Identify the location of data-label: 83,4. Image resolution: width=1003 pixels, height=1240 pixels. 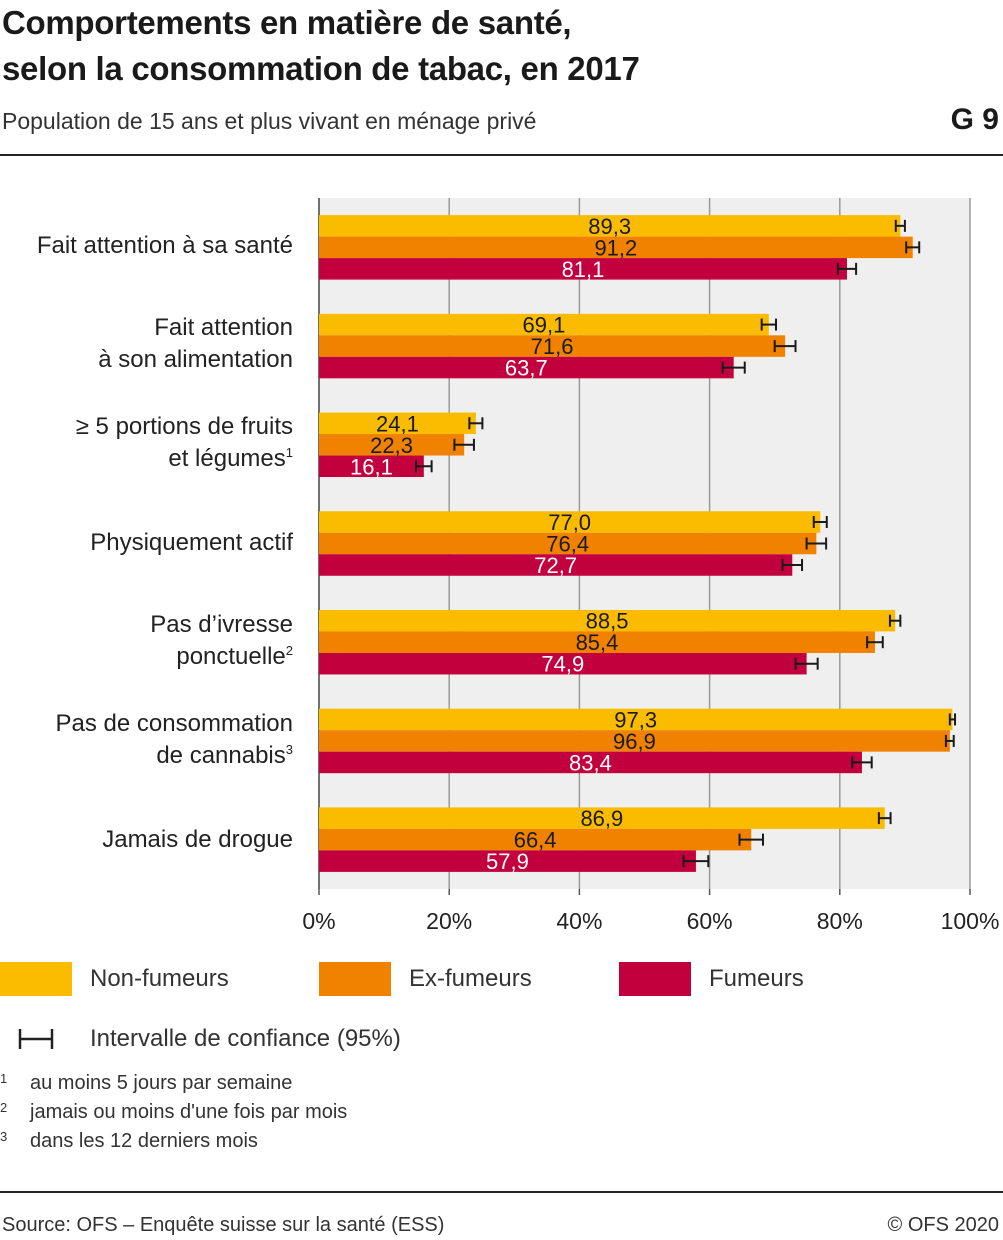
(590, 762).